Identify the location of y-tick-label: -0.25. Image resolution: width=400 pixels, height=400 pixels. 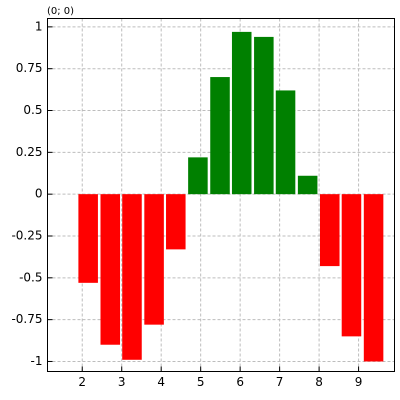
(26, 235).